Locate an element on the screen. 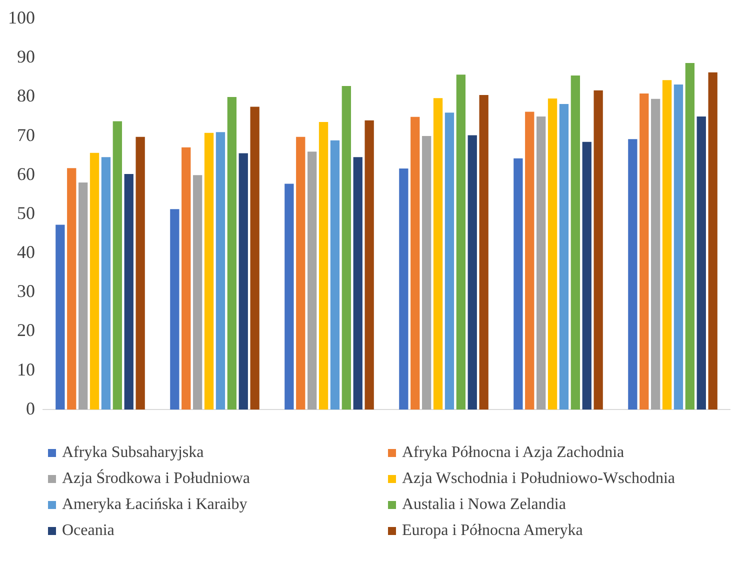 This screenshot has height=572, width=735. y-tick-label: 40 is located at coordinates (26, 252).